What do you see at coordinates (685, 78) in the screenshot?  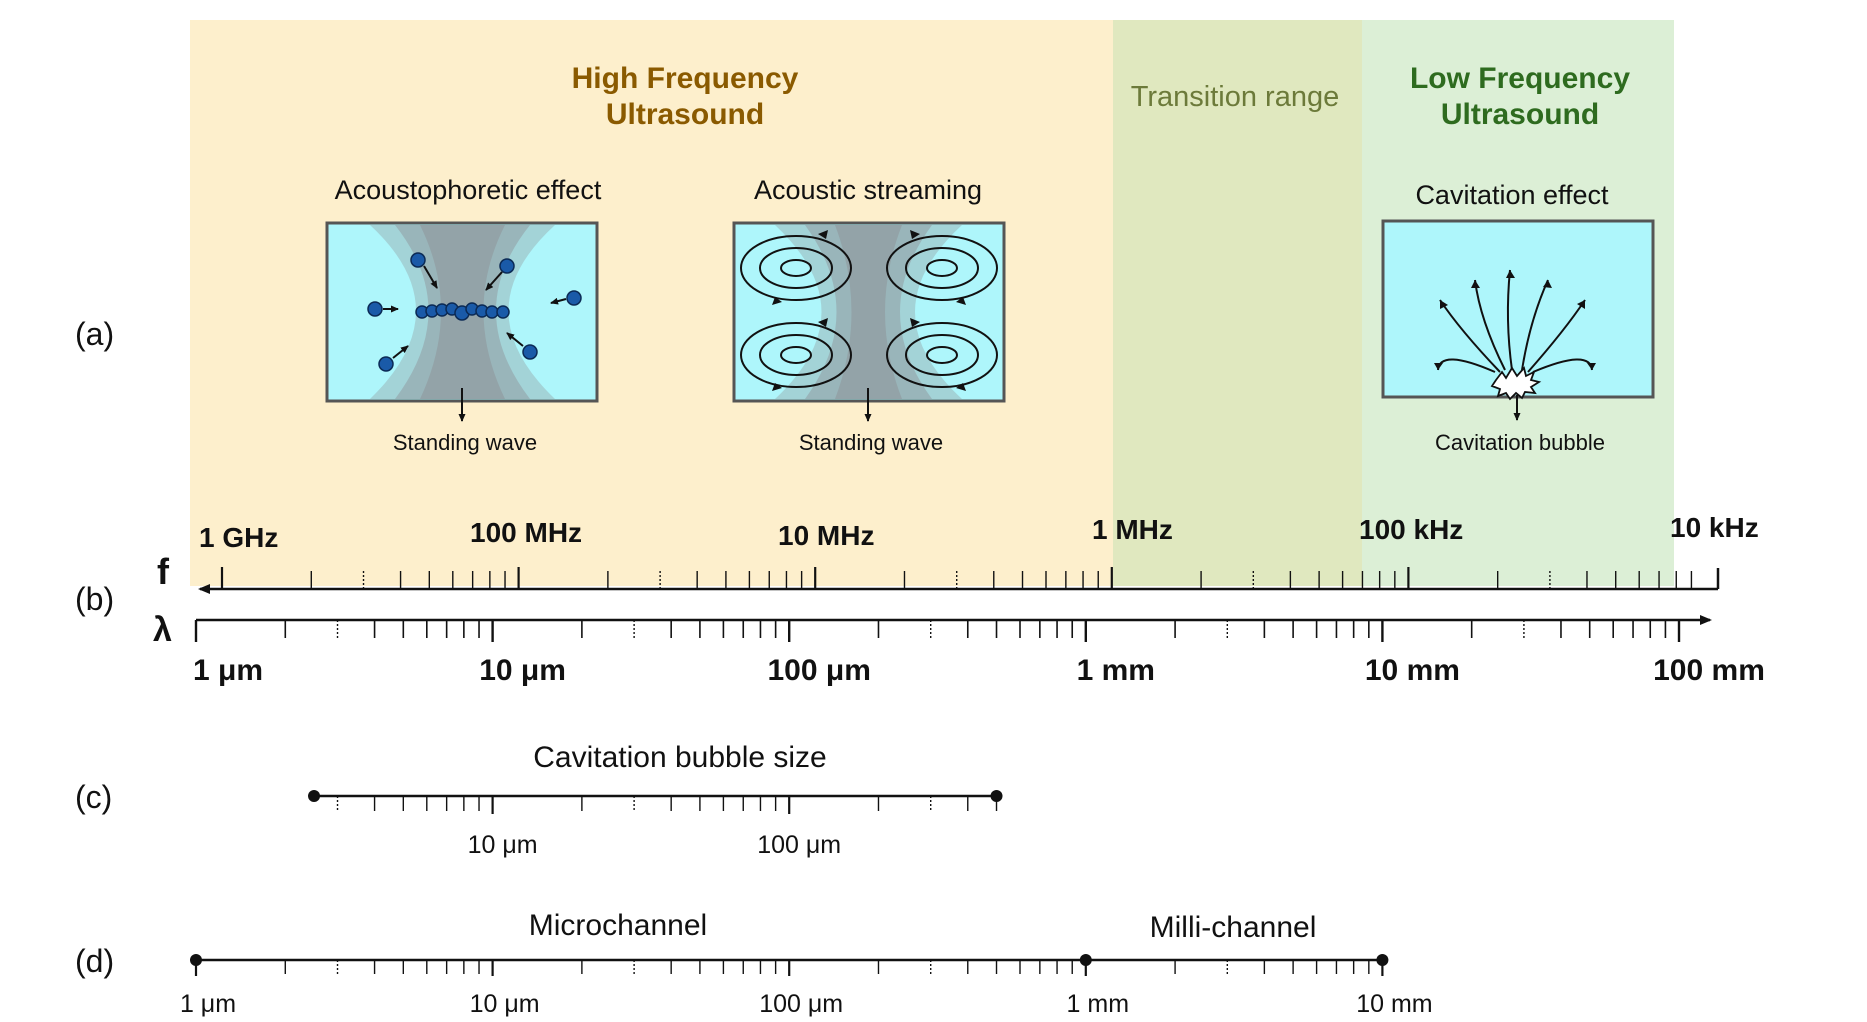 I see `high-frequency-title-line1: High Frequency` at bounding box center [685, 78].